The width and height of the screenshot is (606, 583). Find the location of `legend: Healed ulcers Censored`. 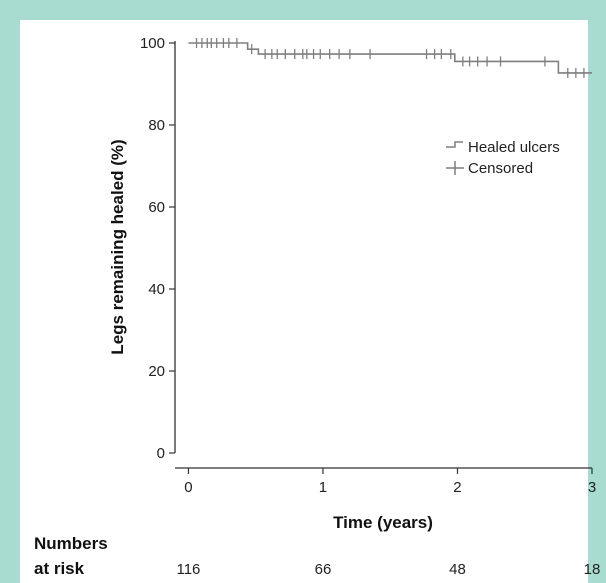

legend: Healed ulcers Censored is located at coordinates (503, 158).